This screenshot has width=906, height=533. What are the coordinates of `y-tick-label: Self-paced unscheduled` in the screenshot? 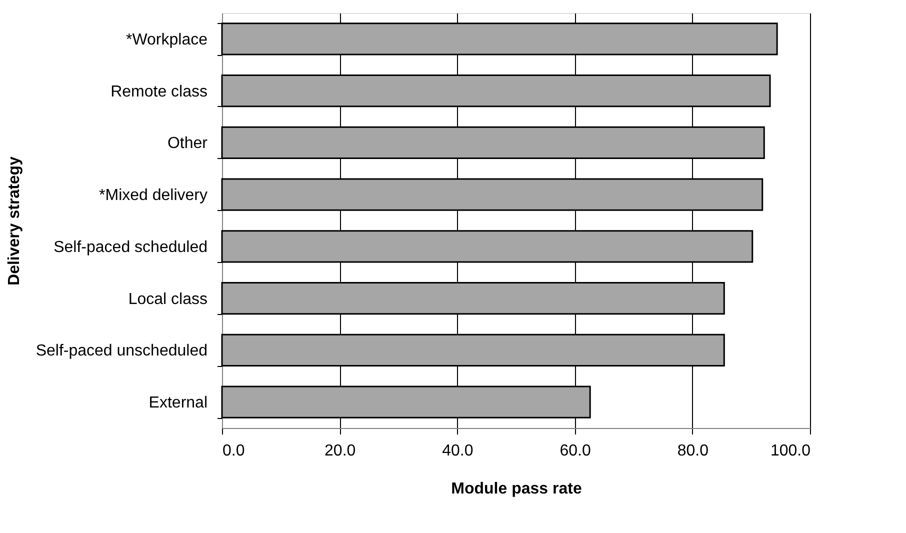 It's located at (122, 351).